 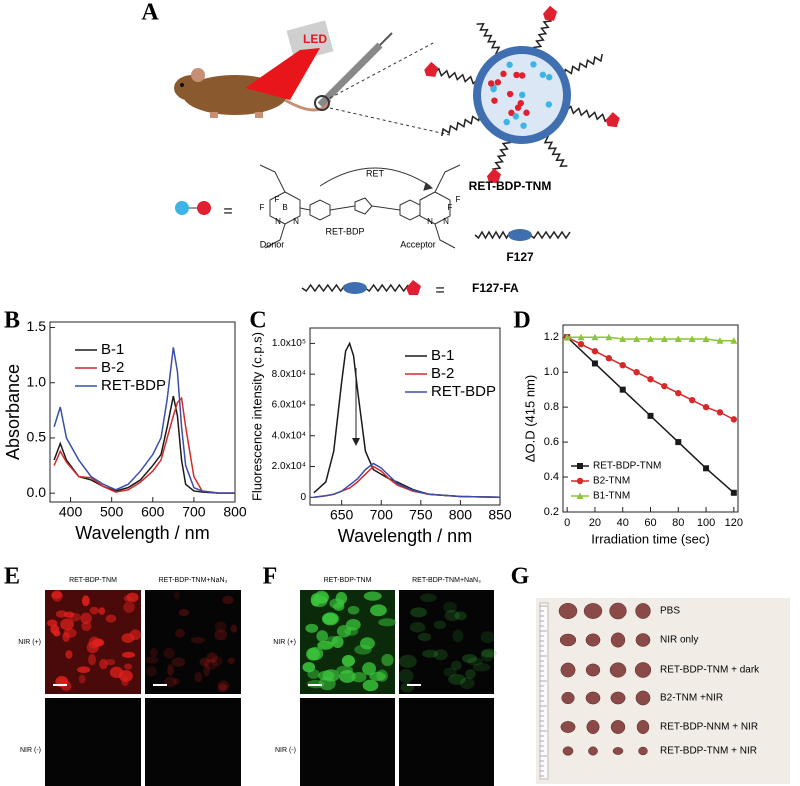 I want to click on peo-block, so click(x=520, y=235).